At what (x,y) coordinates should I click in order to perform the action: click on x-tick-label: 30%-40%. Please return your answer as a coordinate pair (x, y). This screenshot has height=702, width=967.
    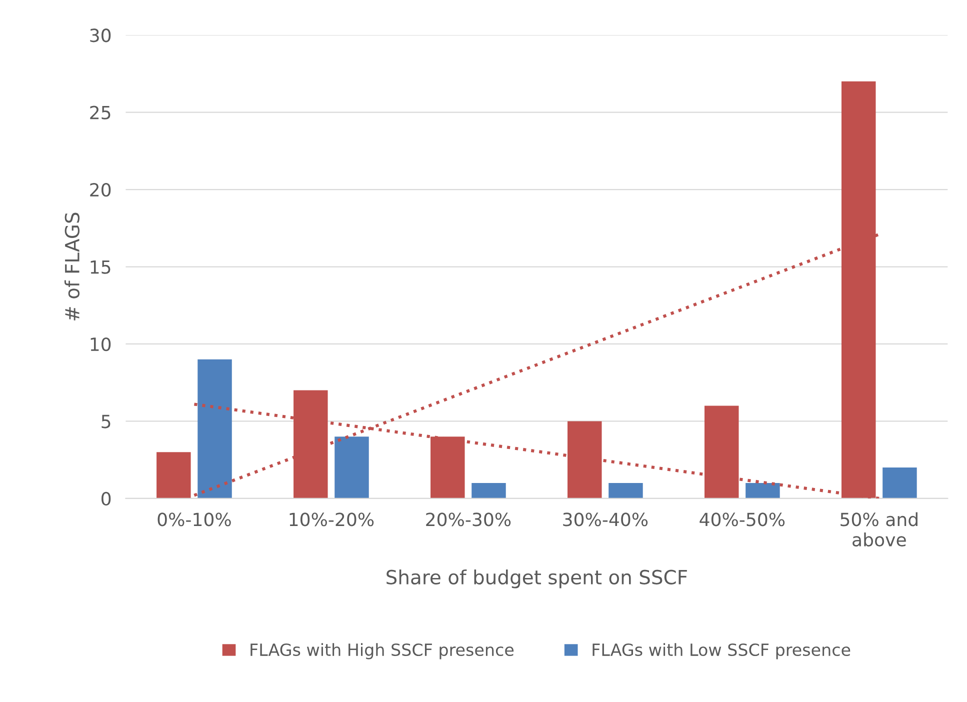
    Looking at the image, I should click on (605, 519).